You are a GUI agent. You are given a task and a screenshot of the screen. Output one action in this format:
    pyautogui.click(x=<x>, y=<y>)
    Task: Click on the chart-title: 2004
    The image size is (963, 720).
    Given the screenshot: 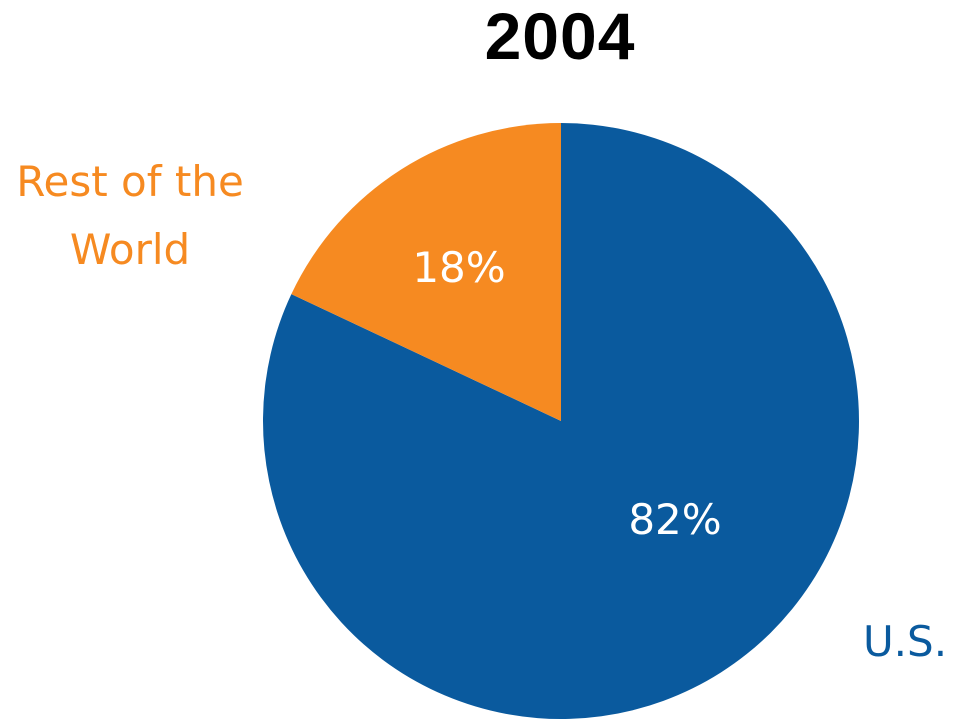 What is the action you would take?
    pyautogui.click(x=560, y=36)
    